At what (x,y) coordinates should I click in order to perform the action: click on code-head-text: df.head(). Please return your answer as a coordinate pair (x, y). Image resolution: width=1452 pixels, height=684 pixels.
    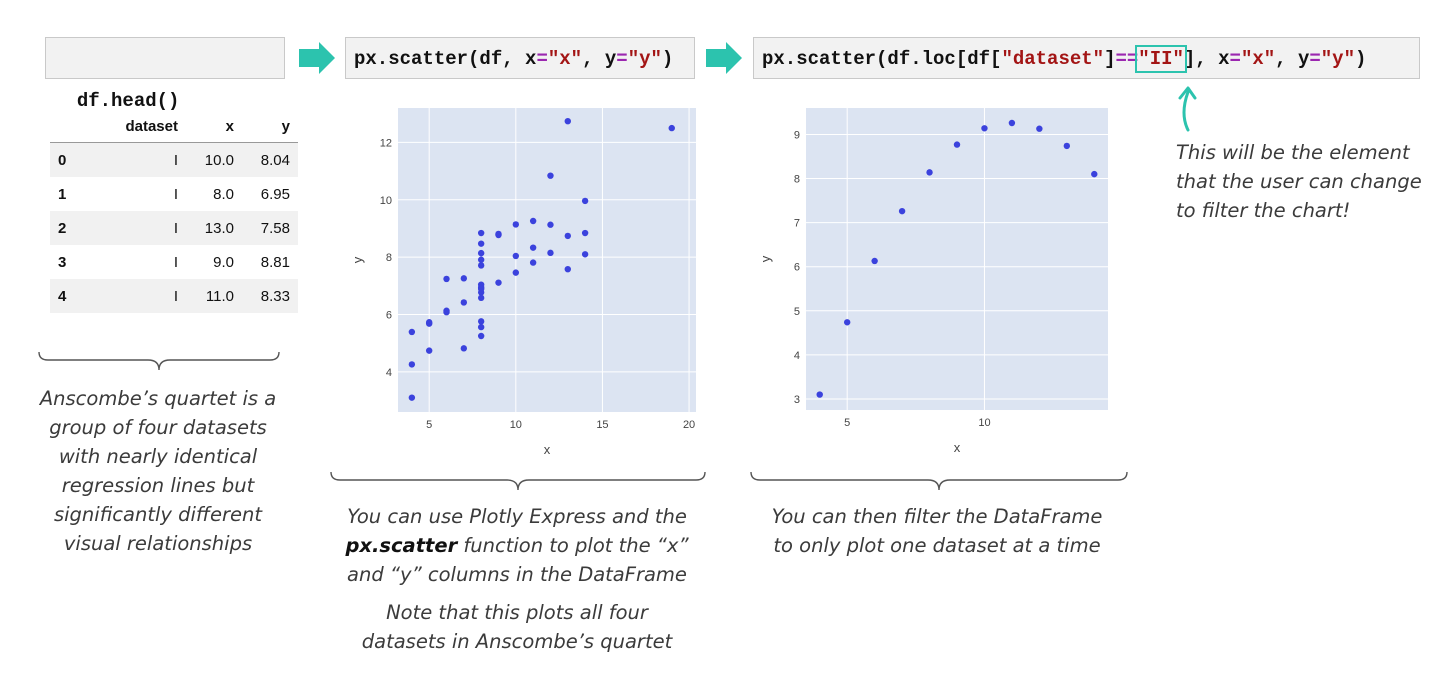
    Looking at the image, I should click on (128, 101).